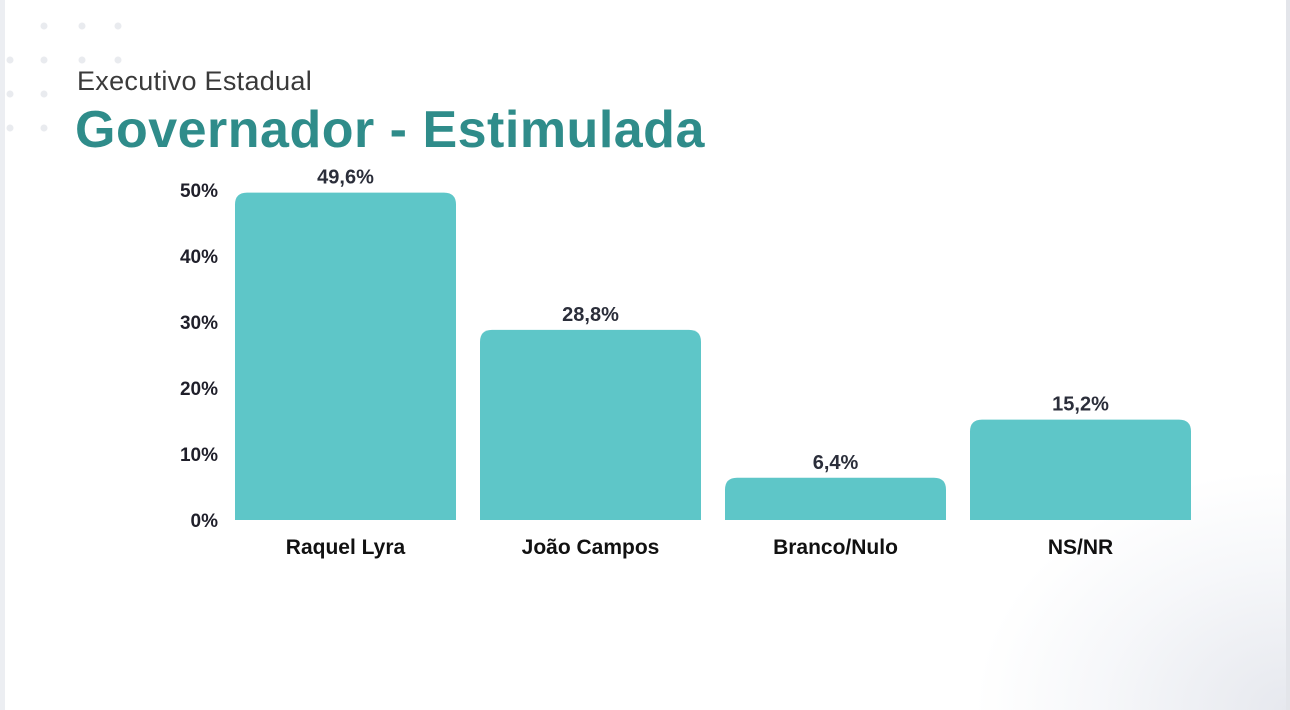 Image resolution: width=1290 pixels, height=710 pixels. I want to click on x-category-label: NS/NR, so click(1080, 547).